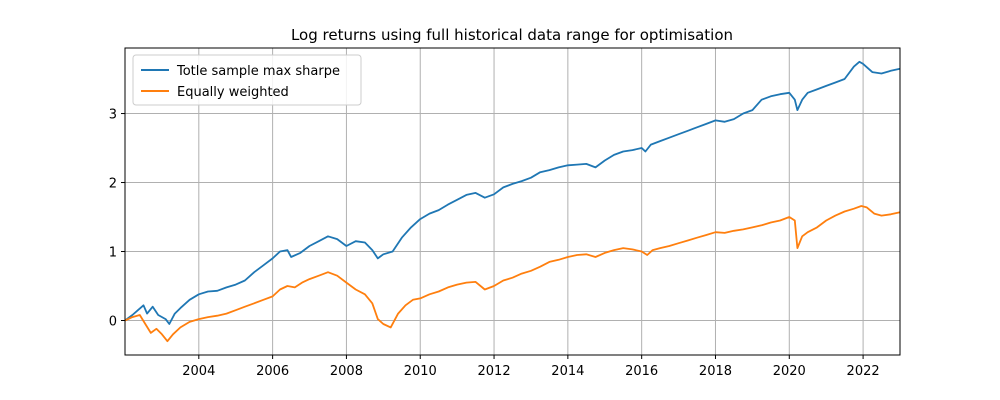 The width and height of the screenshot is (1000, 400). Describe the element at coordinates (233, 92) in the screenshot. I see `legend-label: Equally weighted` at that location.